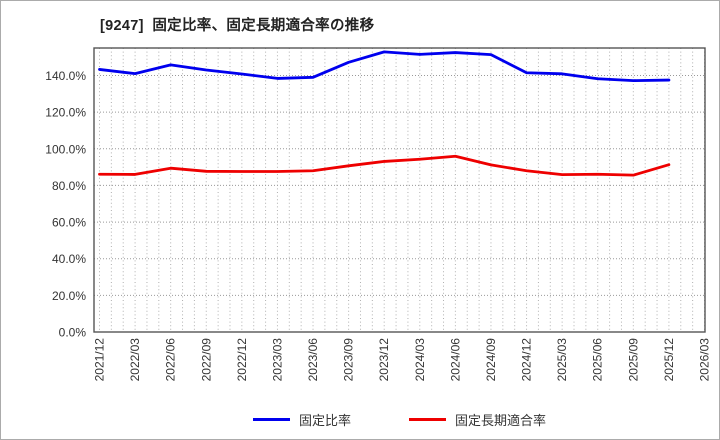 This screenshot has height=440, width=720. I want to click on x-tick-label: 2024/03, so click(420, 360).